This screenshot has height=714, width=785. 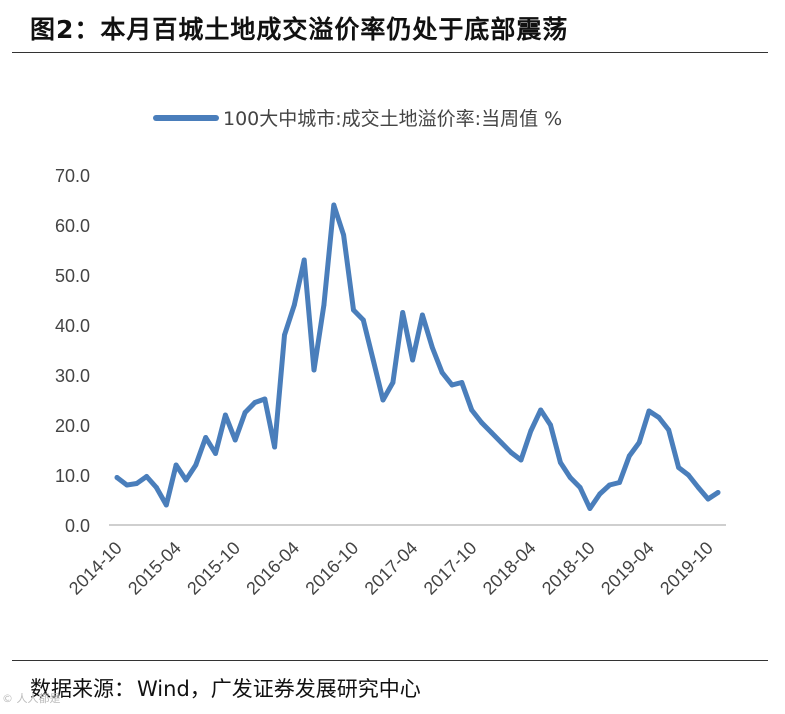 I want to click on x-tick-label: 2016-04, so click(x=272, y=568).